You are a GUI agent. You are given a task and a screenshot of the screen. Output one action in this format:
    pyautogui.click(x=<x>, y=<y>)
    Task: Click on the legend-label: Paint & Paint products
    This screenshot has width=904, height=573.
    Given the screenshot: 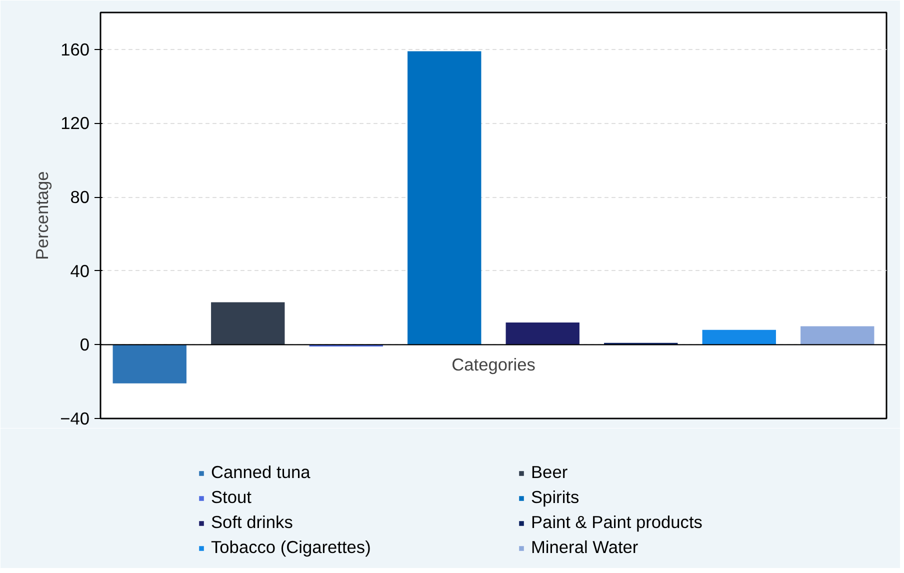 What is the action you would take?
    pyautogui.click(x=617, y=522)
    